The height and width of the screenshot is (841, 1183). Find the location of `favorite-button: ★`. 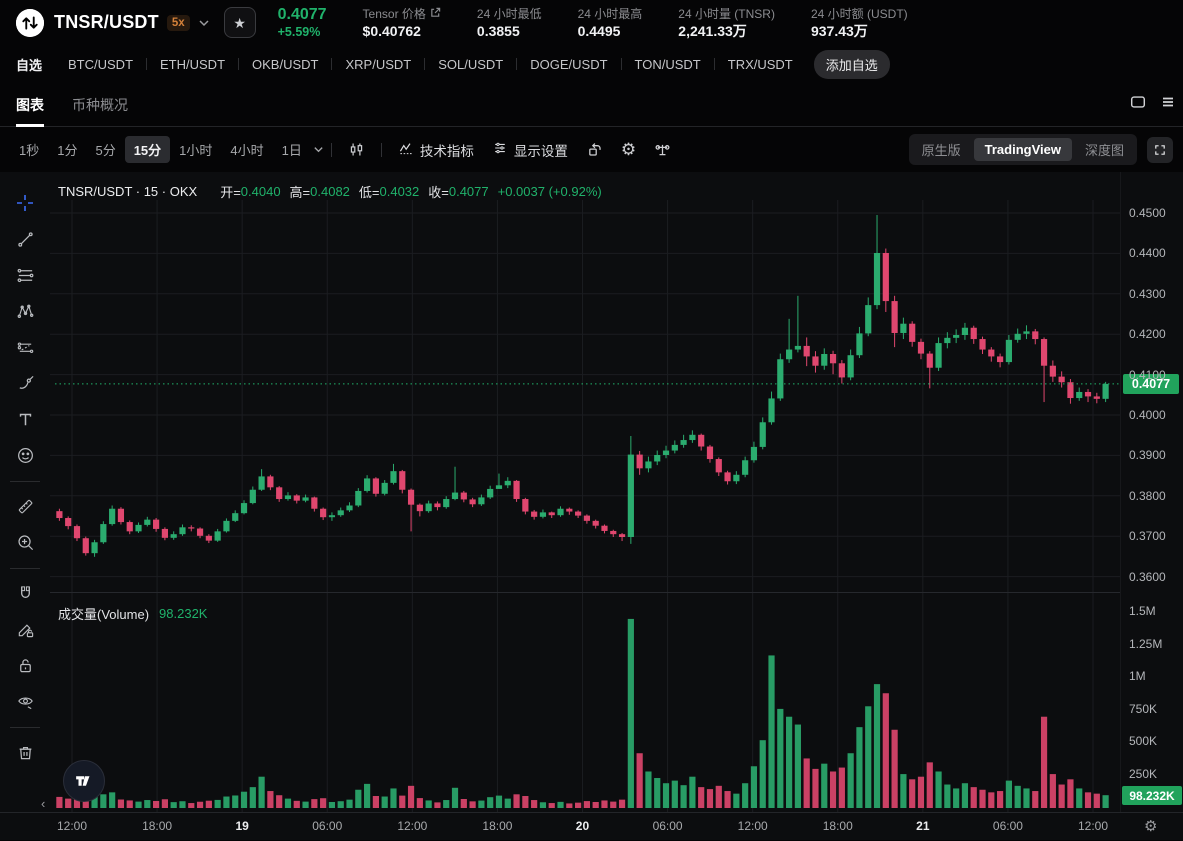

favorite-button: ★ is located at coordinates (239, 22).